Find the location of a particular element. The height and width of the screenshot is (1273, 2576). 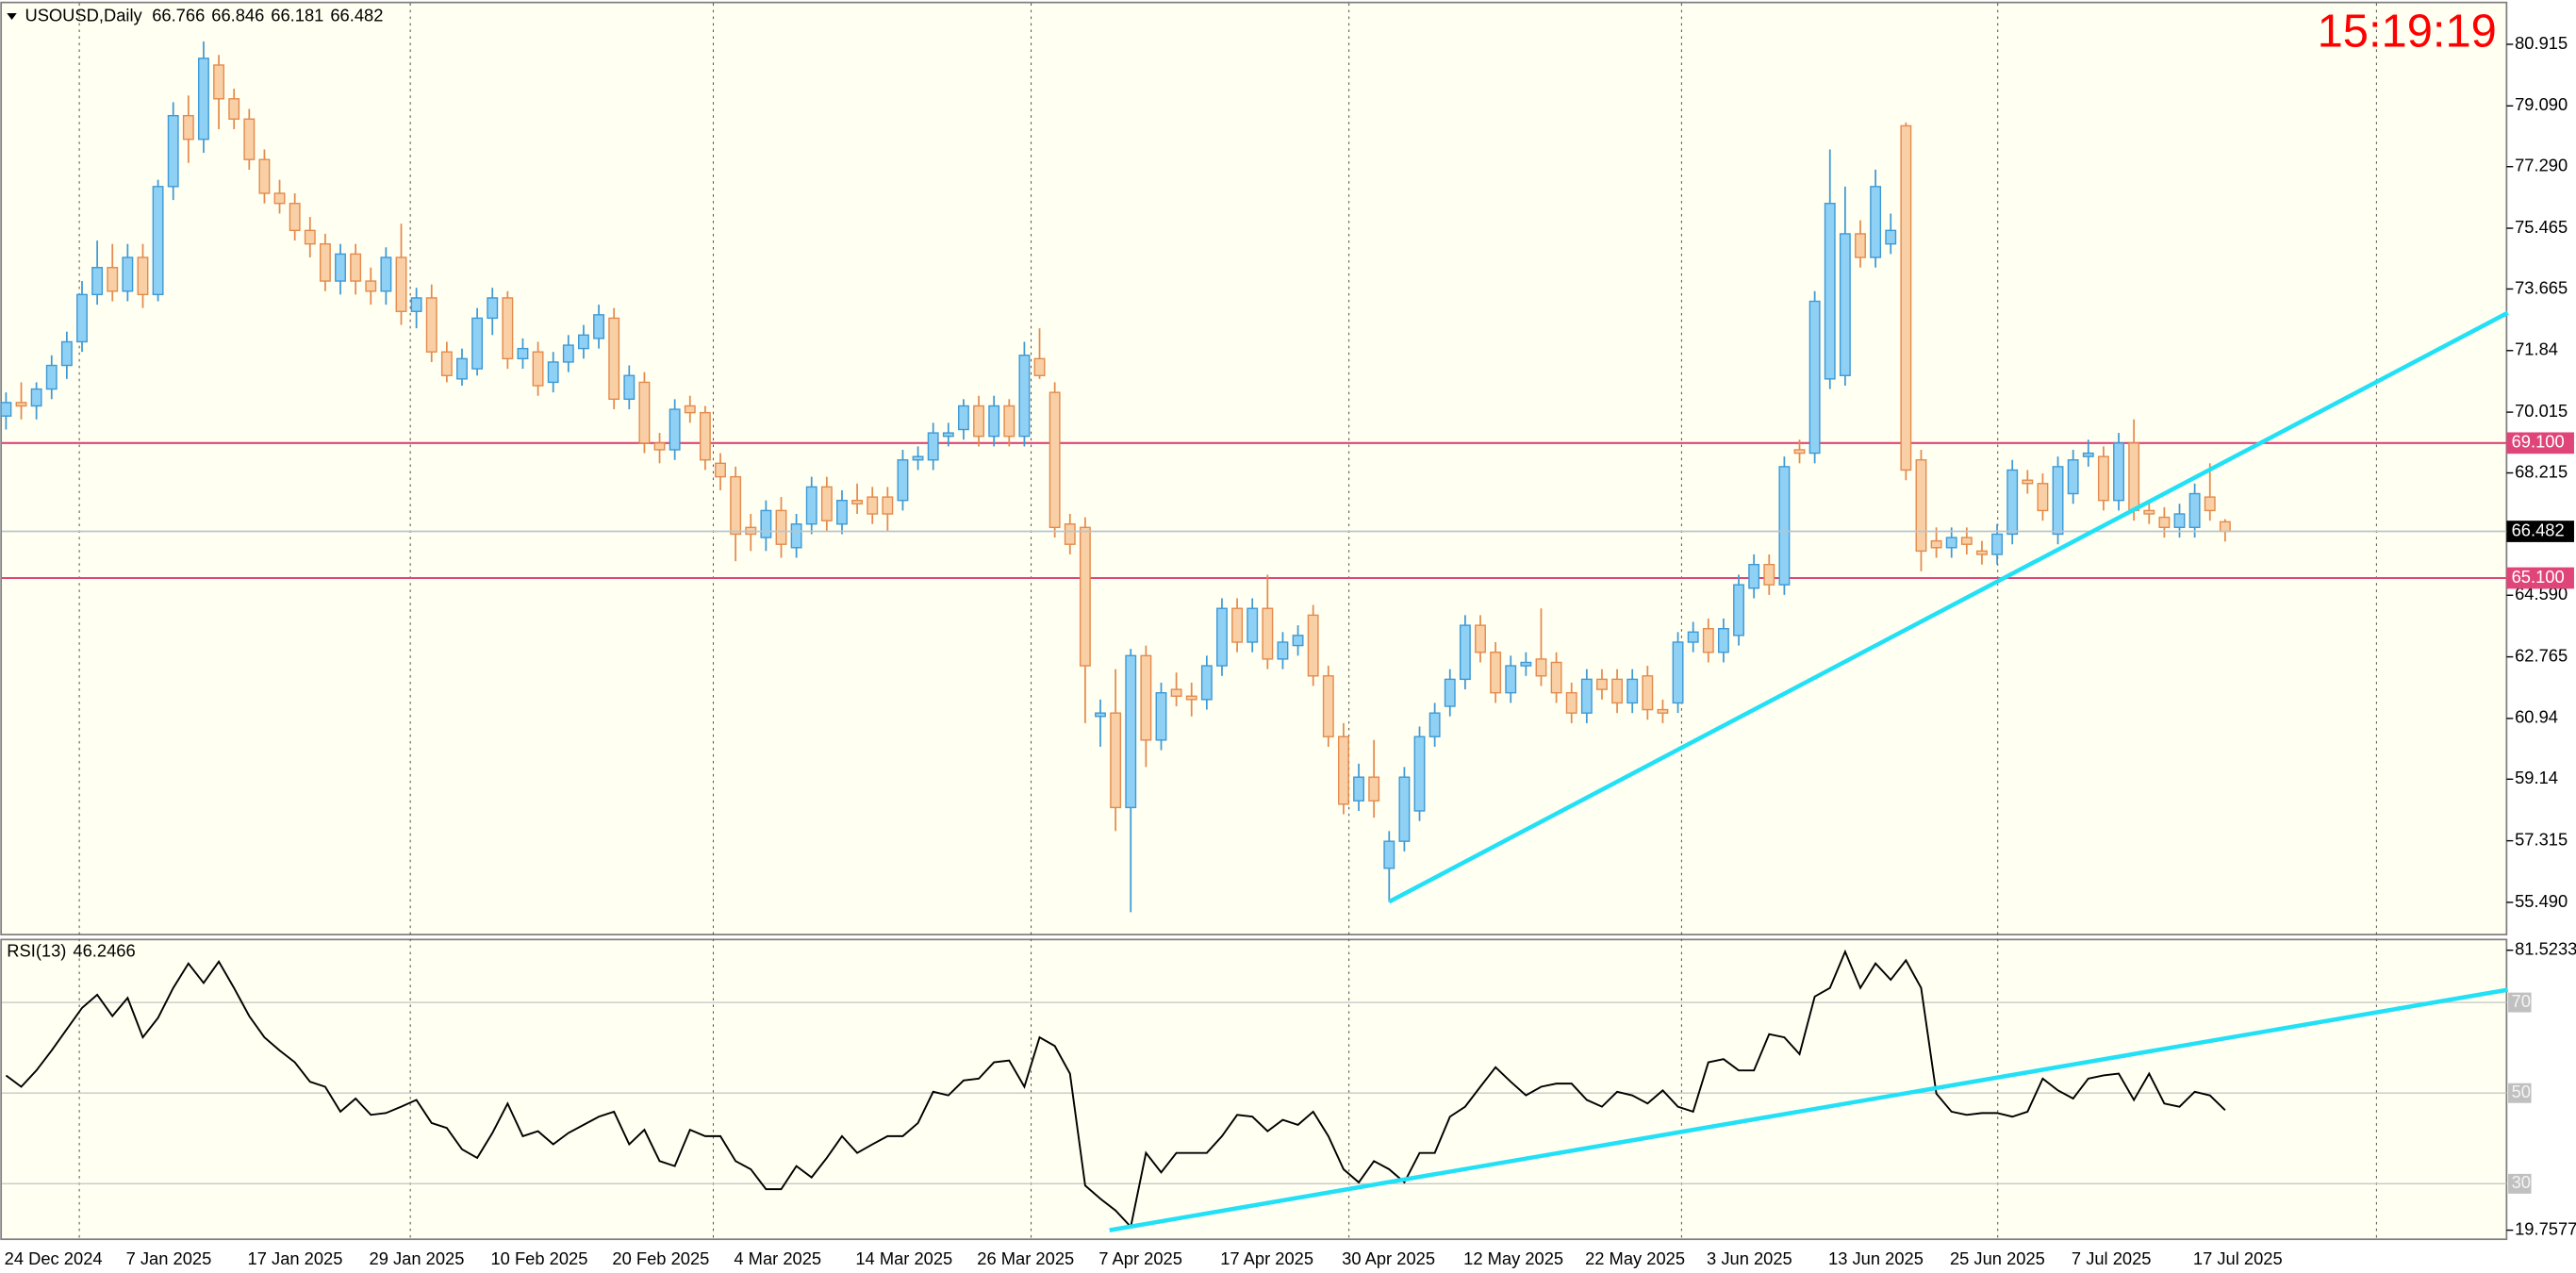

x-tick-label: 17 Jul 2025 is located at coordinates (2238, 1258).